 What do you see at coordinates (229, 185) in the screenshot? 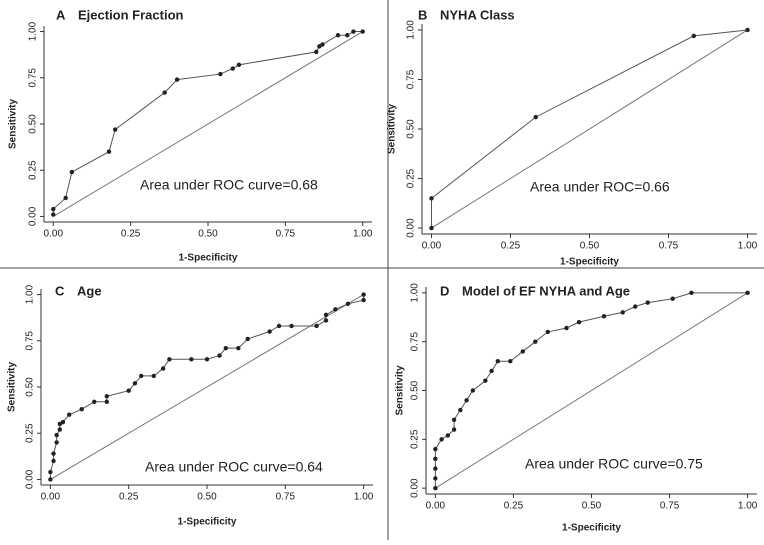
I see `annotation: Area under ROC curve=0.68` at bounding box center [229, 185].